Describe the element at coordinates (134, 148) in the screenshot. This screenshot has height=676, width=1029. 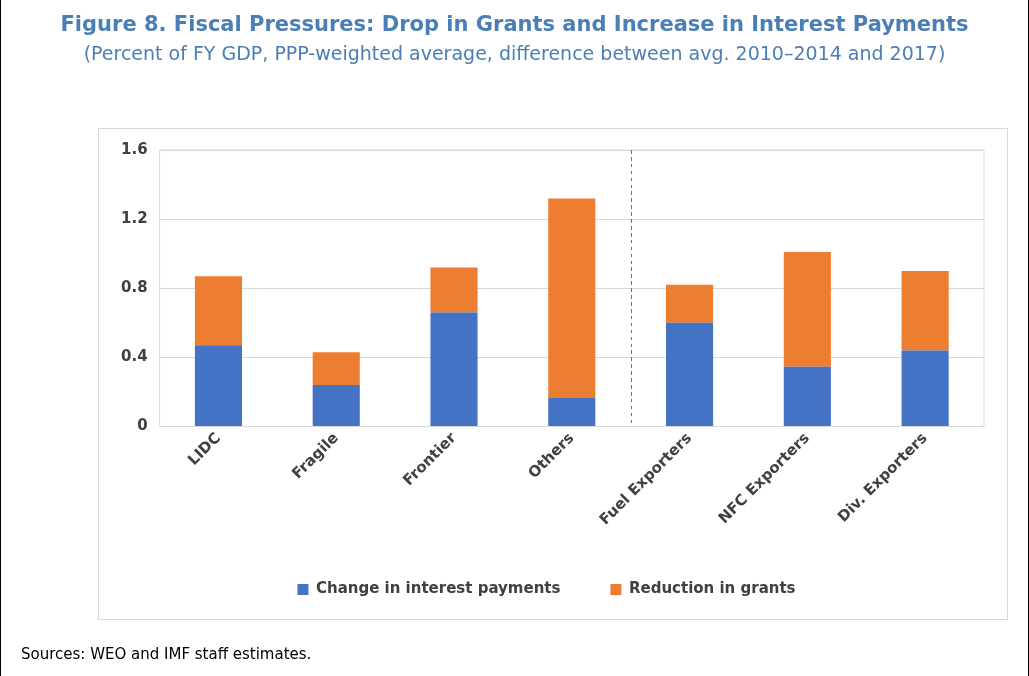
I see `y-tick-label: 1.6` at that location.